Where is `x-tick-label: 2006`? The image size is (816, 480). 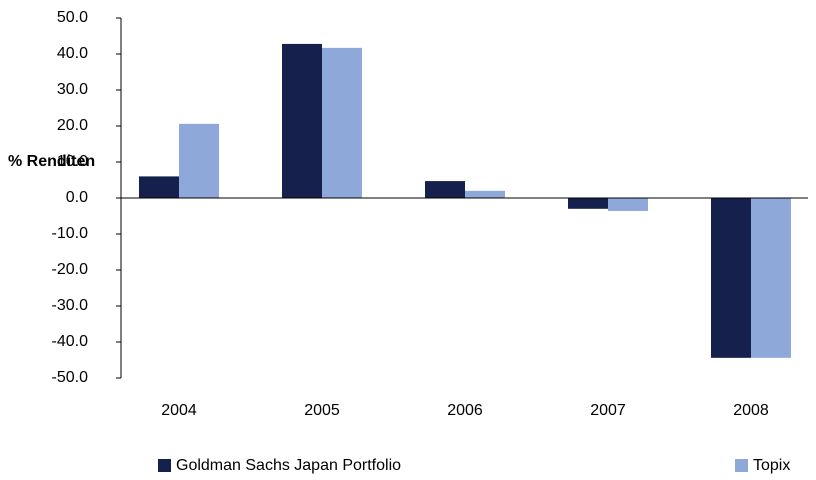 x-tick-label: 2006 is located at coordinates (465, 410).